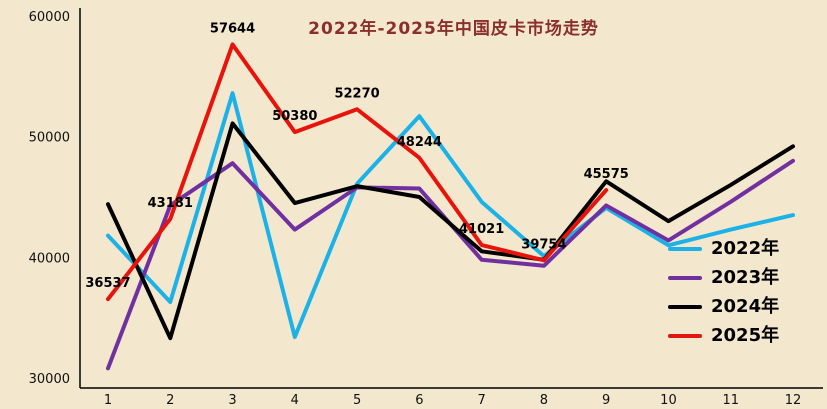  I want to click on x-axis-tick-label: 2, so click(170, 400).